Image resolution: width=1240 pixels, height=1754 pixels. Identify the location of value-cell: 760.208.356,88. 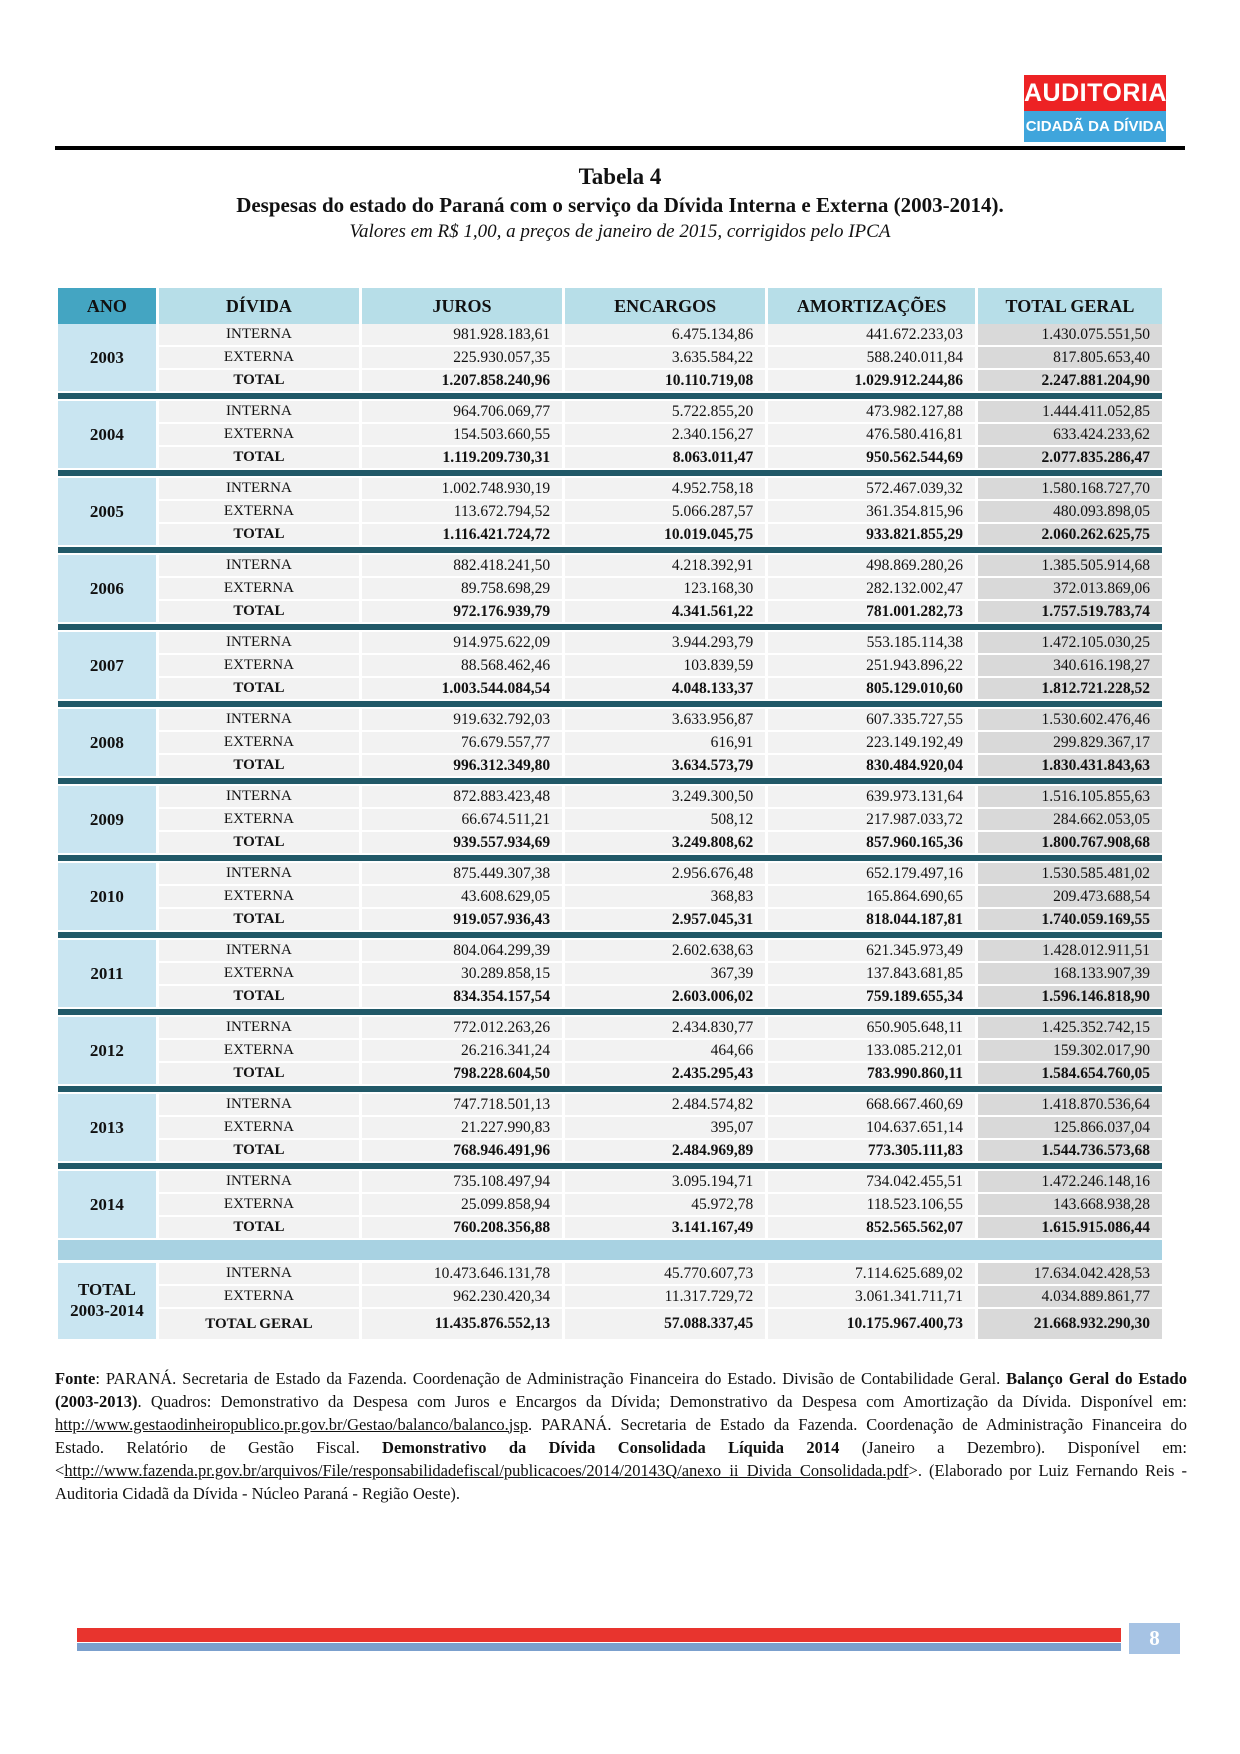
(463, 1228).